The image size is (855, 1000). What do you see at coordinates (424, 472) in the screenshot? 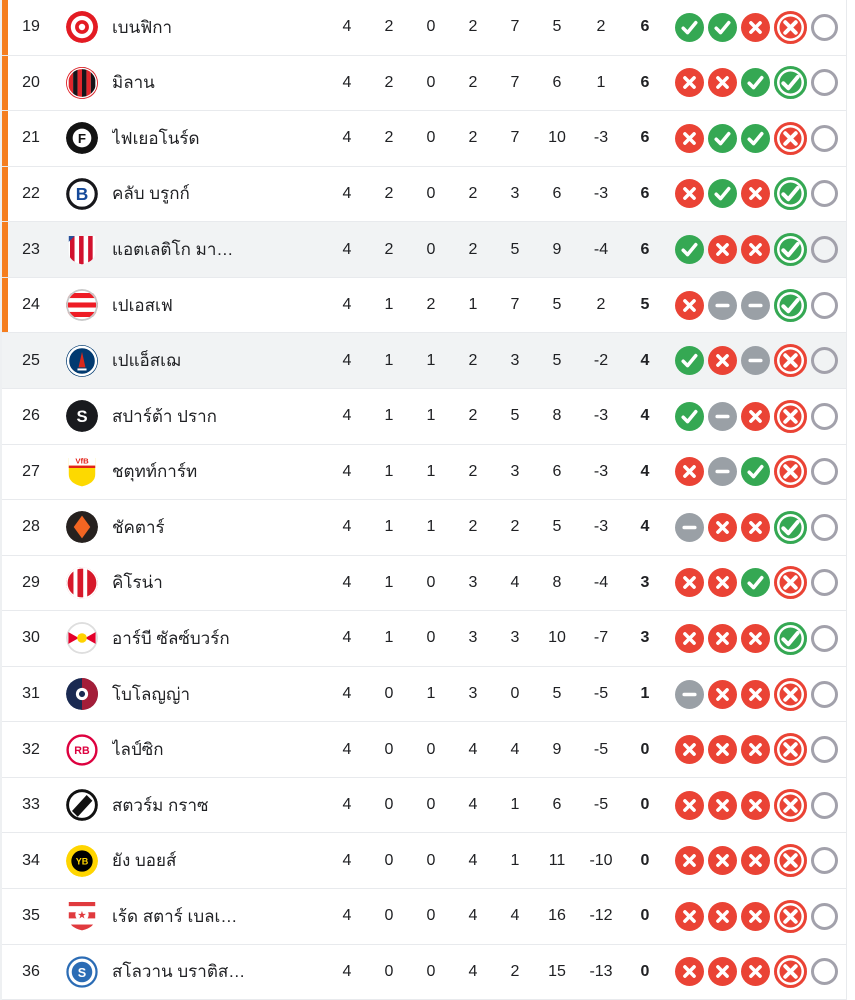
I see `table-row: 27 VfB ชตุทท์การ์ท 4 1 1 2 3 6 -3 4` at bounding box center [424, 472].